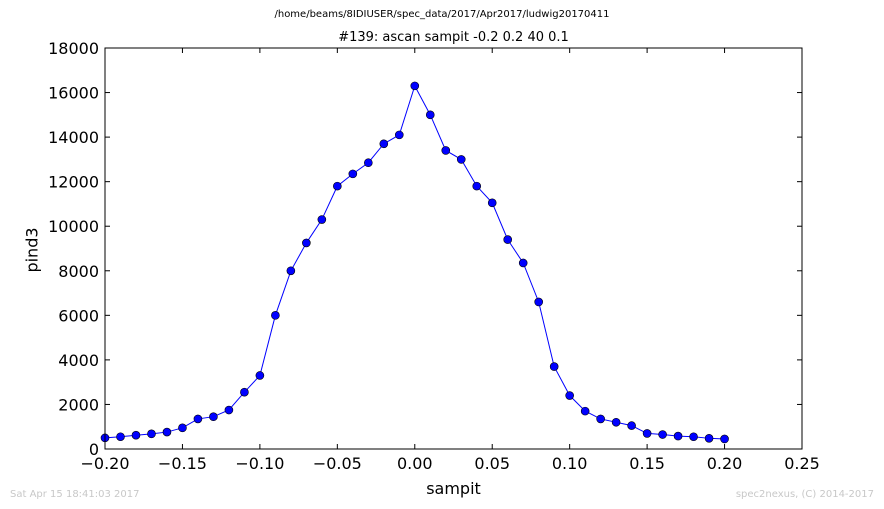 Image resolution: width=884 pixels, height=509 pixels. What do you see at coordinates (259, 463) in the screenshot?
I see `x-tick-label: −0.10` at bounding box center [259, 463].